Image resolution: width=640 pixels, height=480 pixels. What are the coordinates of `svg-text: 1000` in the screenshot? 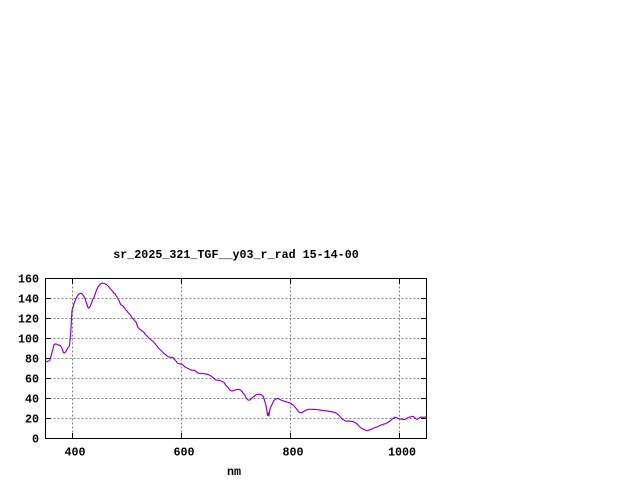 It's located at (402, 453).